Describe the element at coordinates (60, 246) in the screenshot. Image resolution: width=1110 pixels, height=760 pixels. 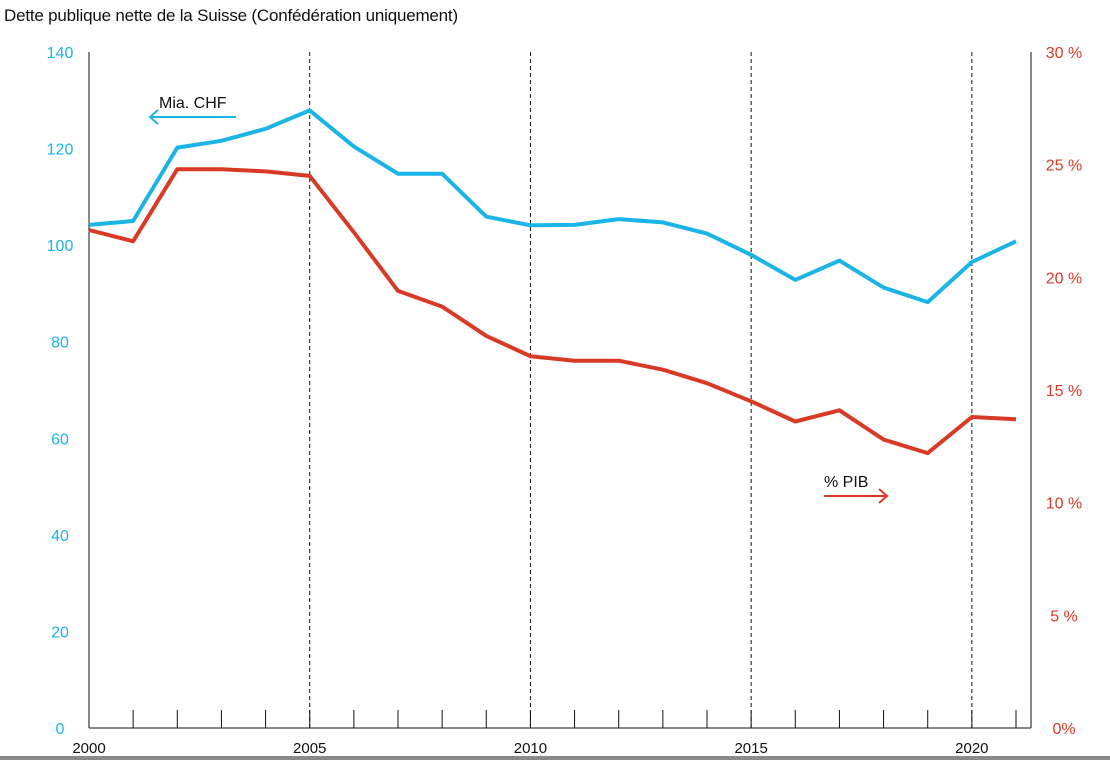
I see `left-tick-label-100: 100` at that location.